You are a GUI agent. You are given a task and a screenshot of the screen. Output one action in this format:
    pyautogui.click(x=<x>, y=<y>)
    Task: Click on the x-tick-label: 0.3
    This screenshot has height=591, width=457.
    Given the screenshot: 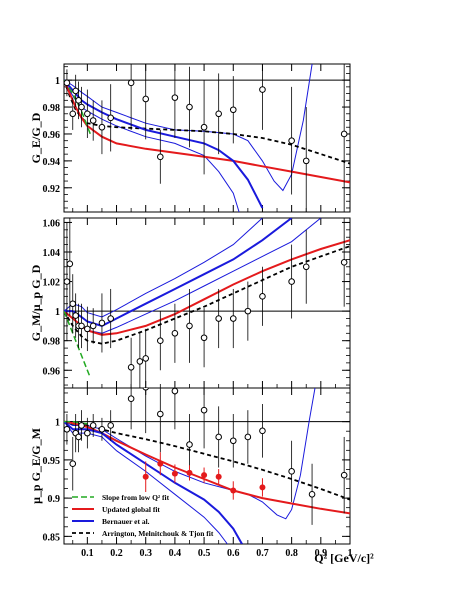 What is the action you would take?
    pyautogui.click(x=145, y=553)
    